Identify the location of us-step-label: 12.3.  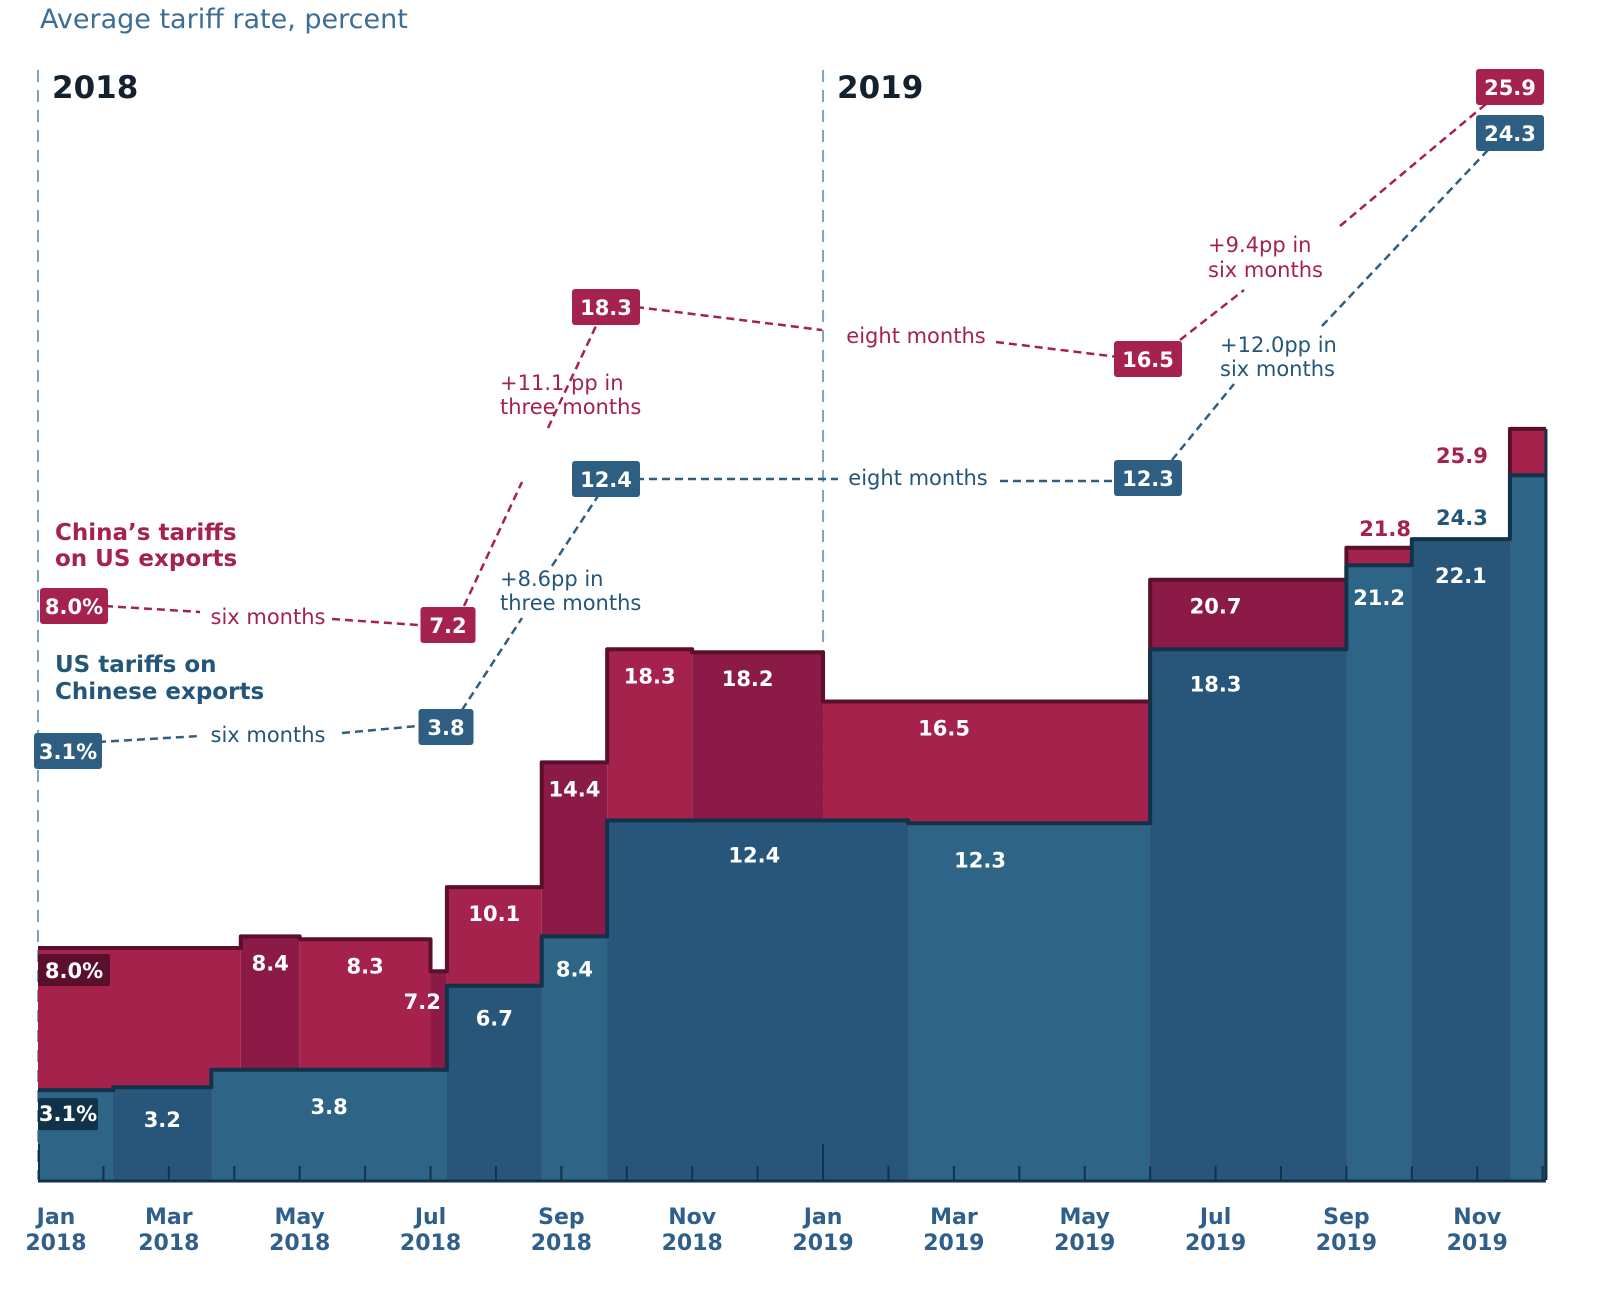
(980, 860).